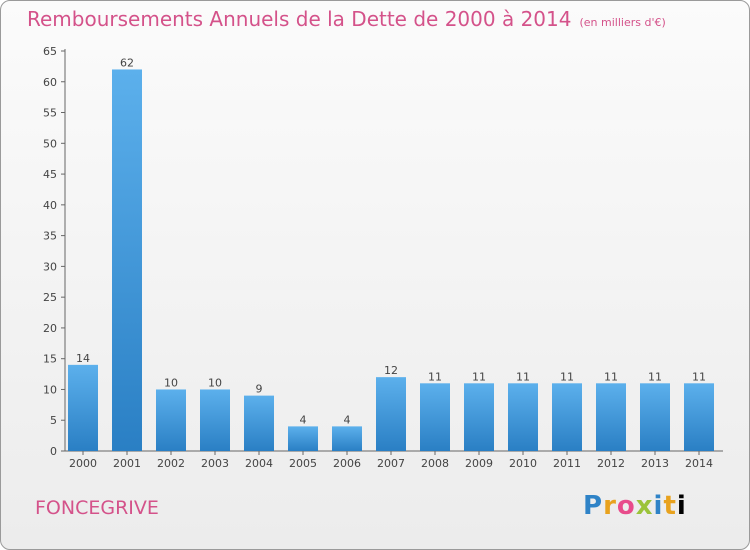  I want to click on y-tick-label: 65, so click(50, 51).